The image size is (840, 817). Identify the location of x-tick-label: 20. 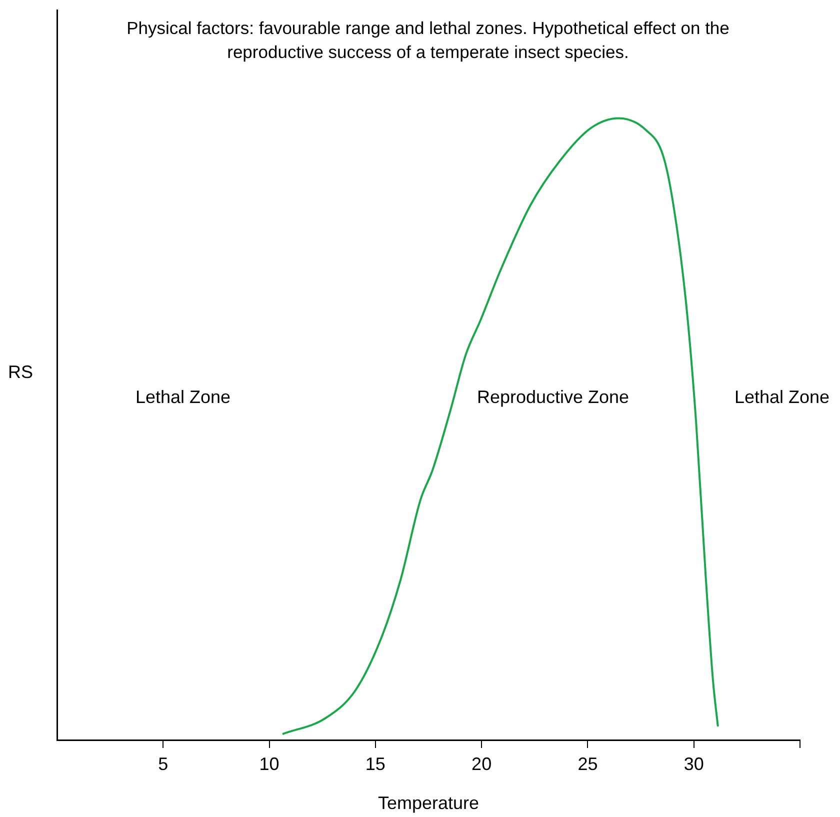
(482, 764).